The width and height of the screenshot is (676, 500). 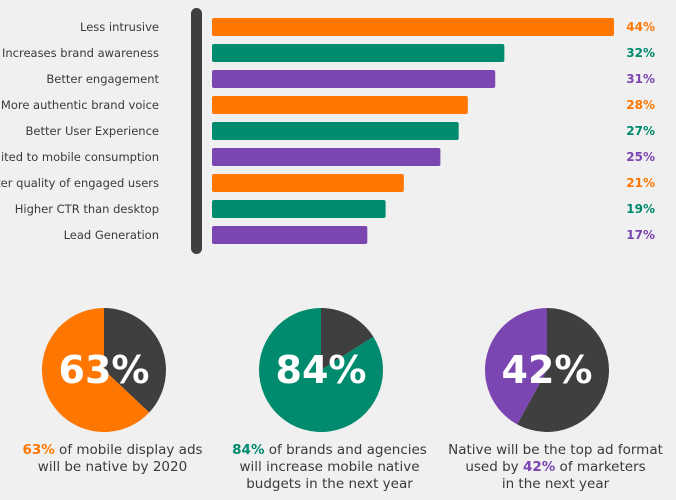 I want to click on caption-text: of brands and agencies, so click(x=345, y=450).